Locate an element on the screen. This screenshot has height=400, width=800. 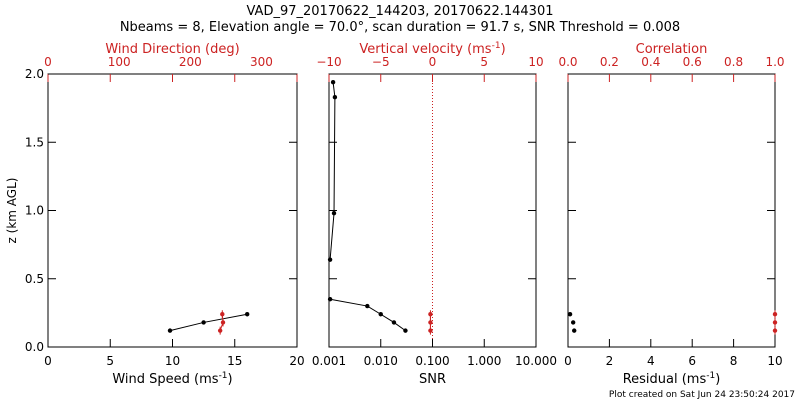
top-tick-label: 100 is located at coordinates (119, 62).